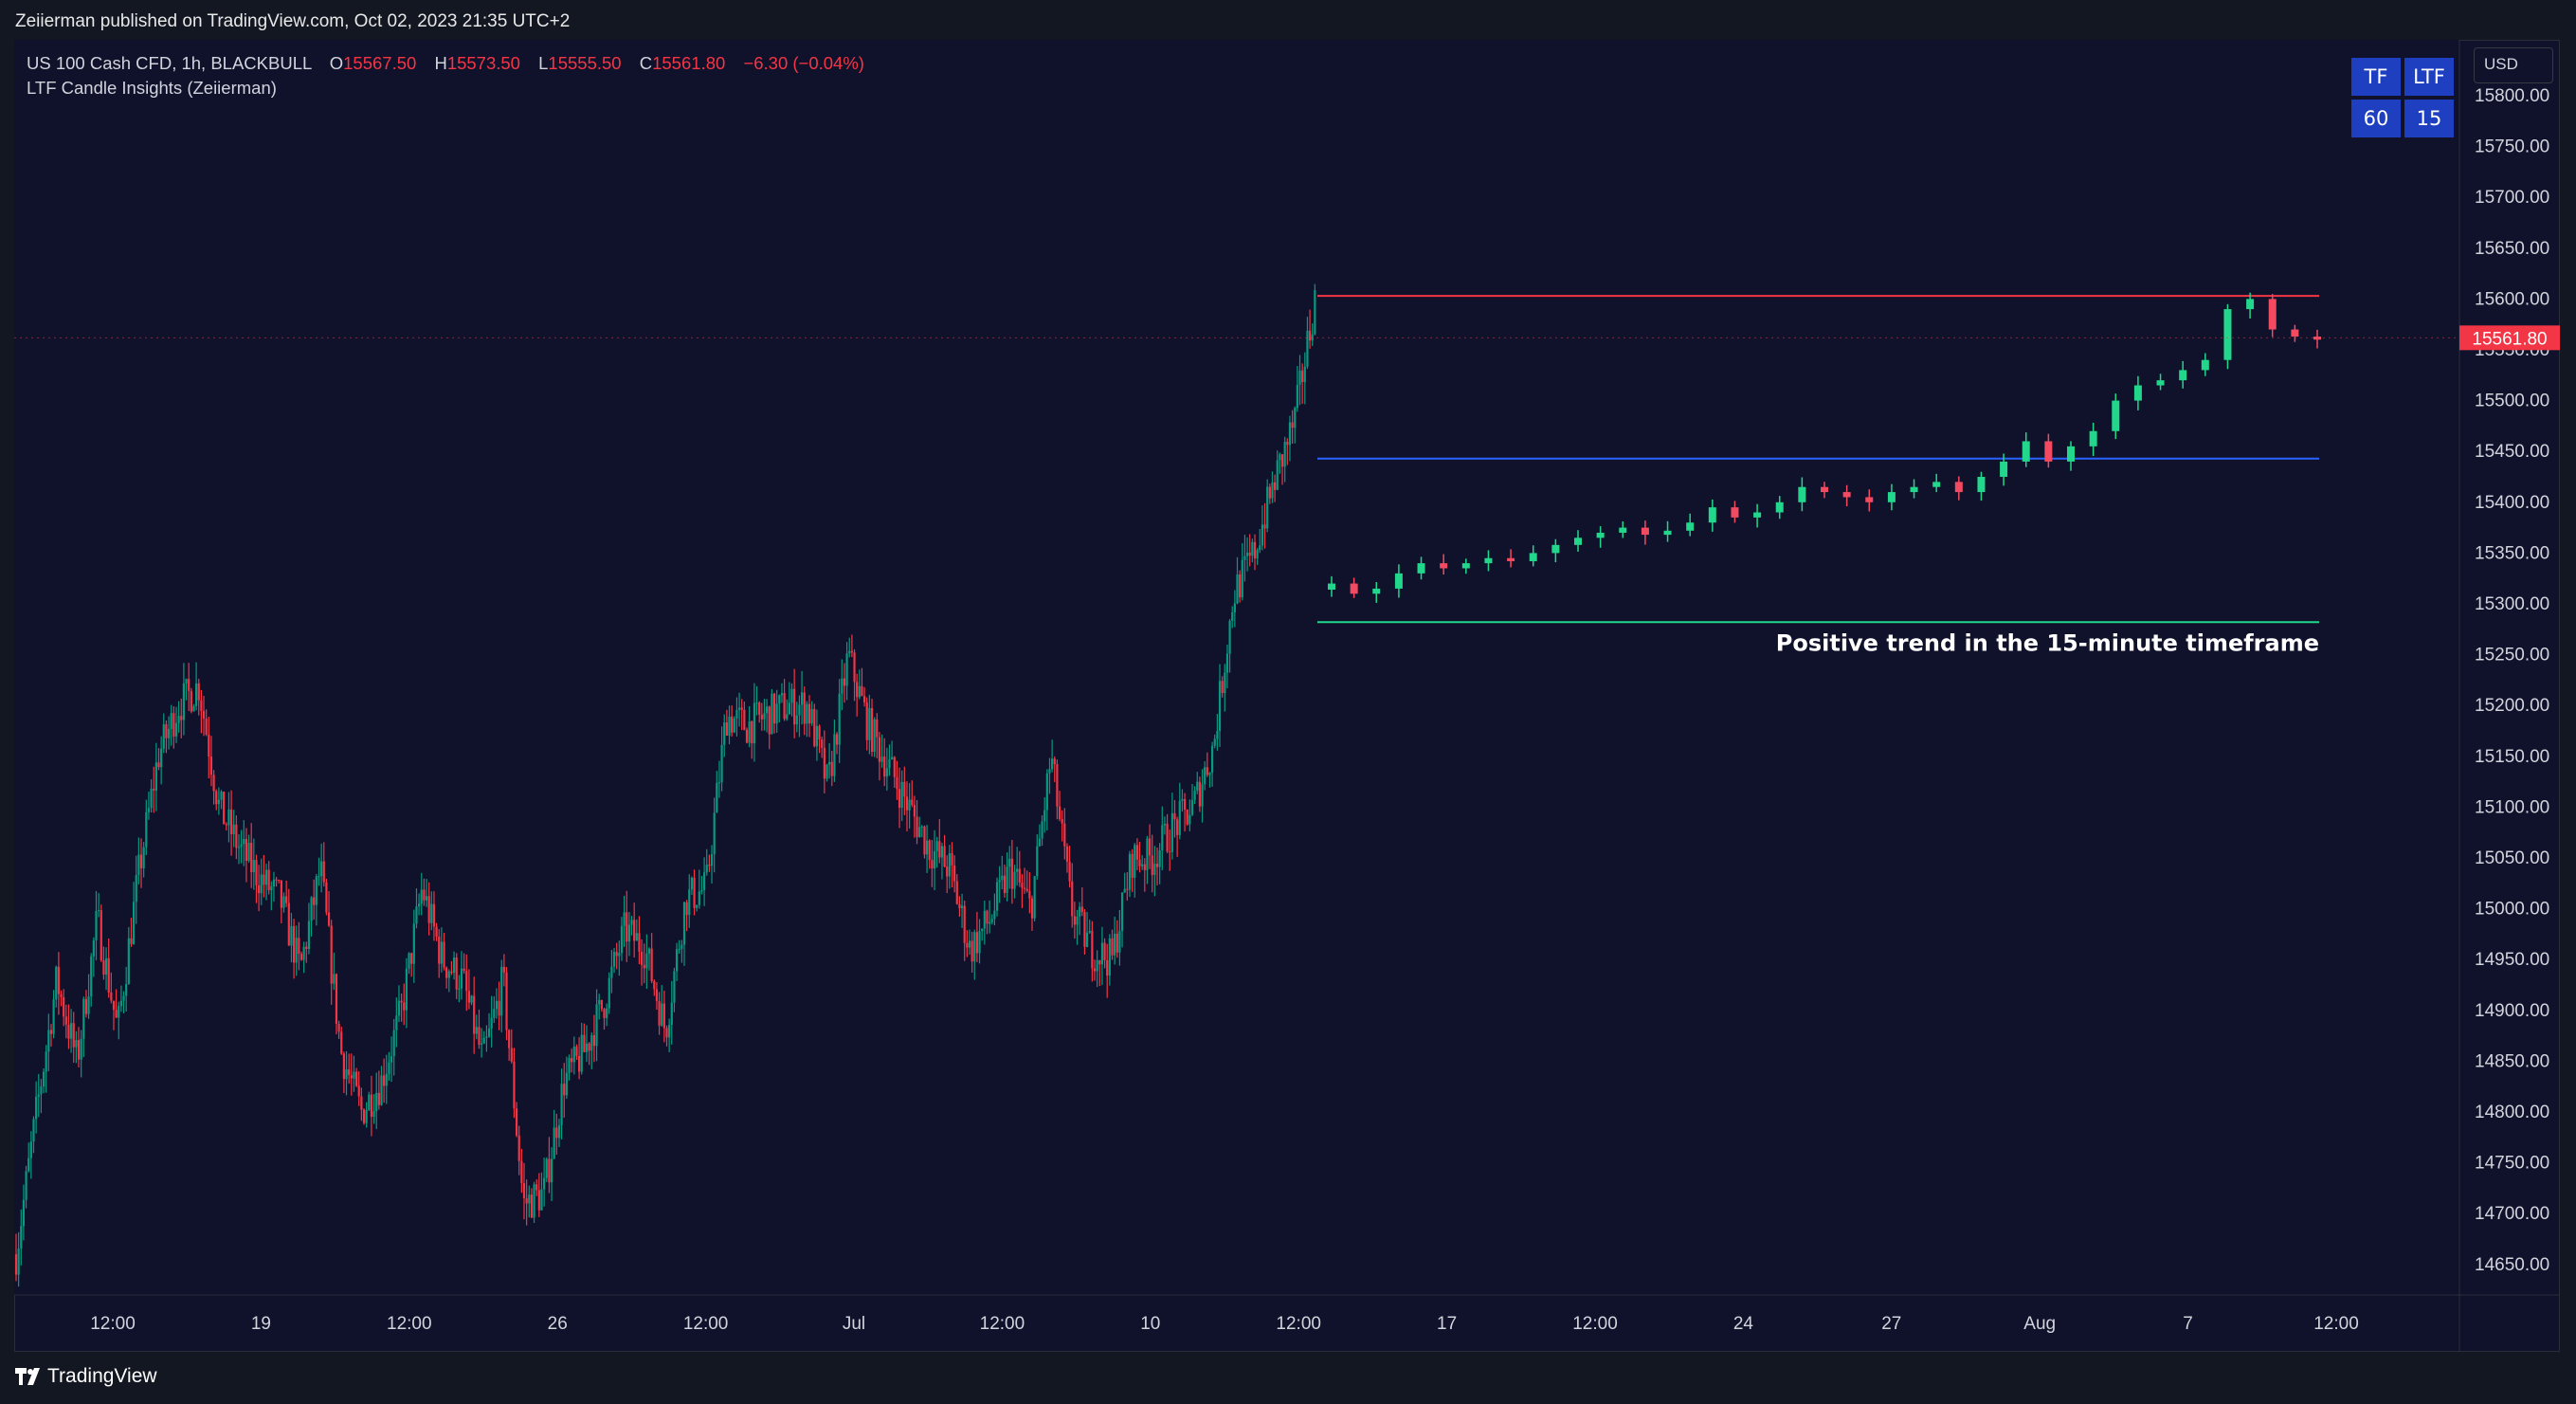 Image resolution: width=2576 pixels, height=1404 pixels. I want to click on indicator-legend: LTF Candle Insights (Zeiierman), so click(152, 88).